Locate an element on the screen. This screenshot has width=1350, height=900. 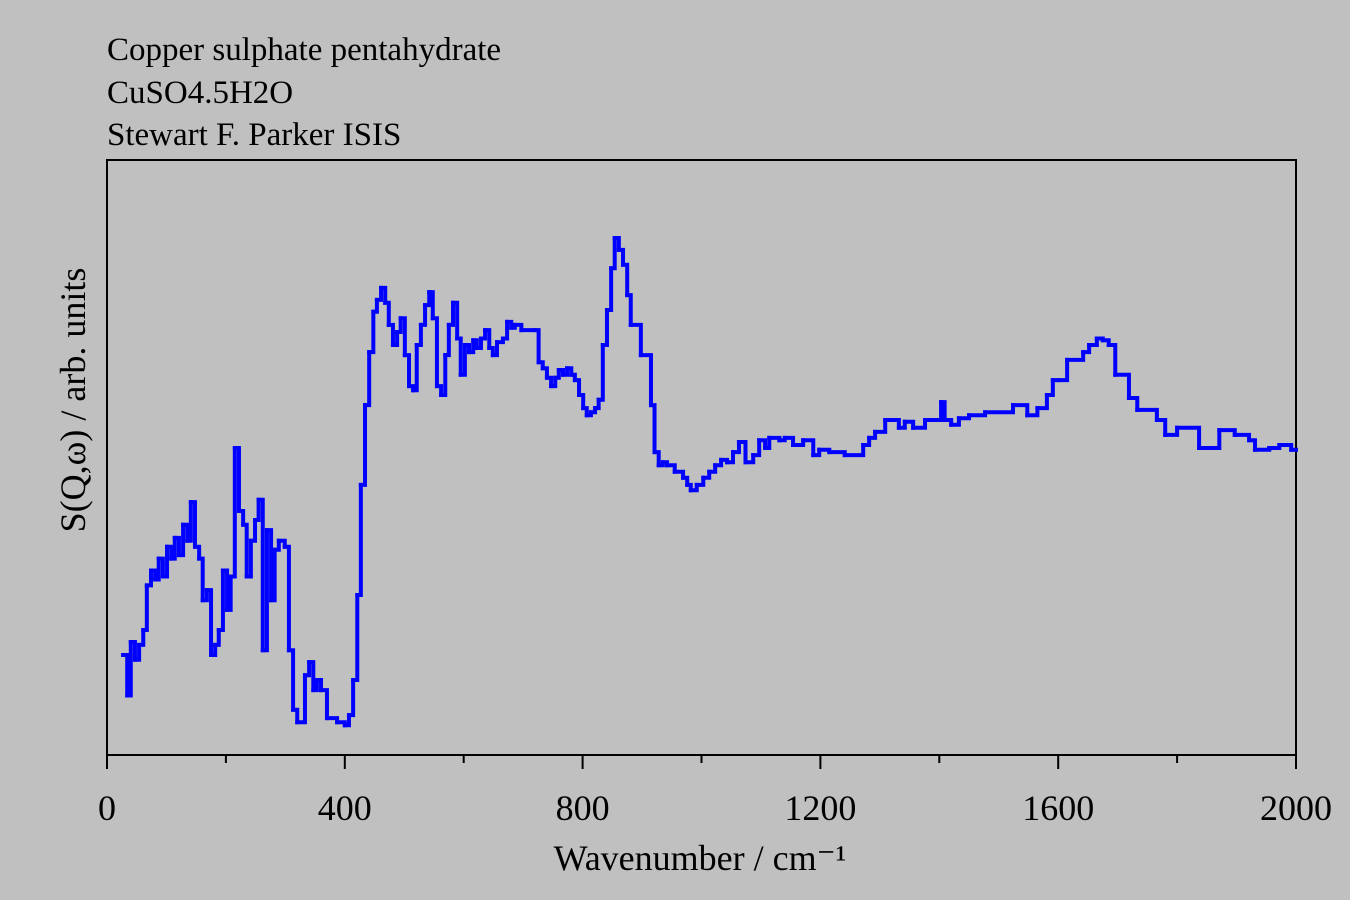
title-line: CuSO4.5H2O is located at coordinates (200, 93).